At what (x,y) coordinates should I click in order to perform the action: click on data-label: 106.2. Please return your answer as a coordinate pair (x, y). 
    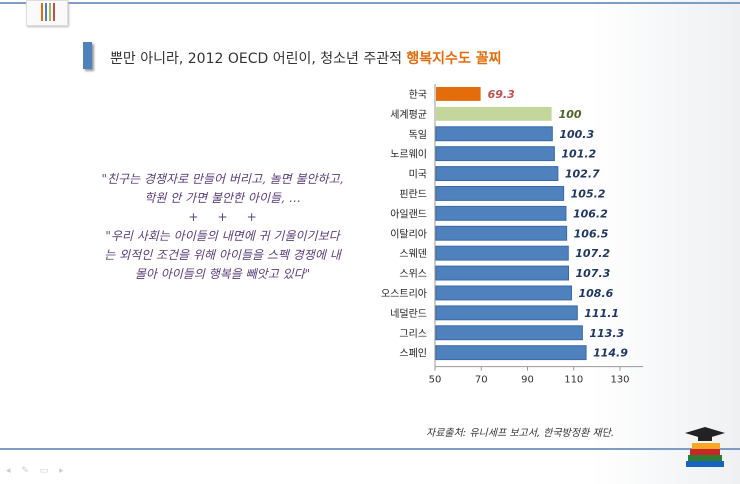
    Looking at the image, I should click on (590, 213).